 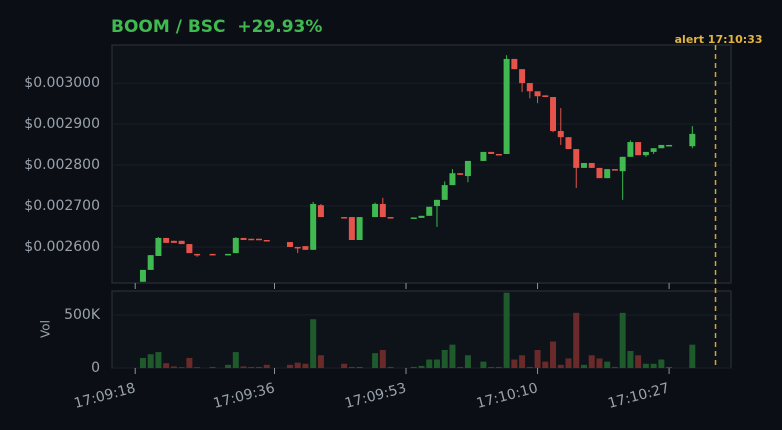 I want to click on y-tick-label: $0.002600, so click(x=62, y=247).